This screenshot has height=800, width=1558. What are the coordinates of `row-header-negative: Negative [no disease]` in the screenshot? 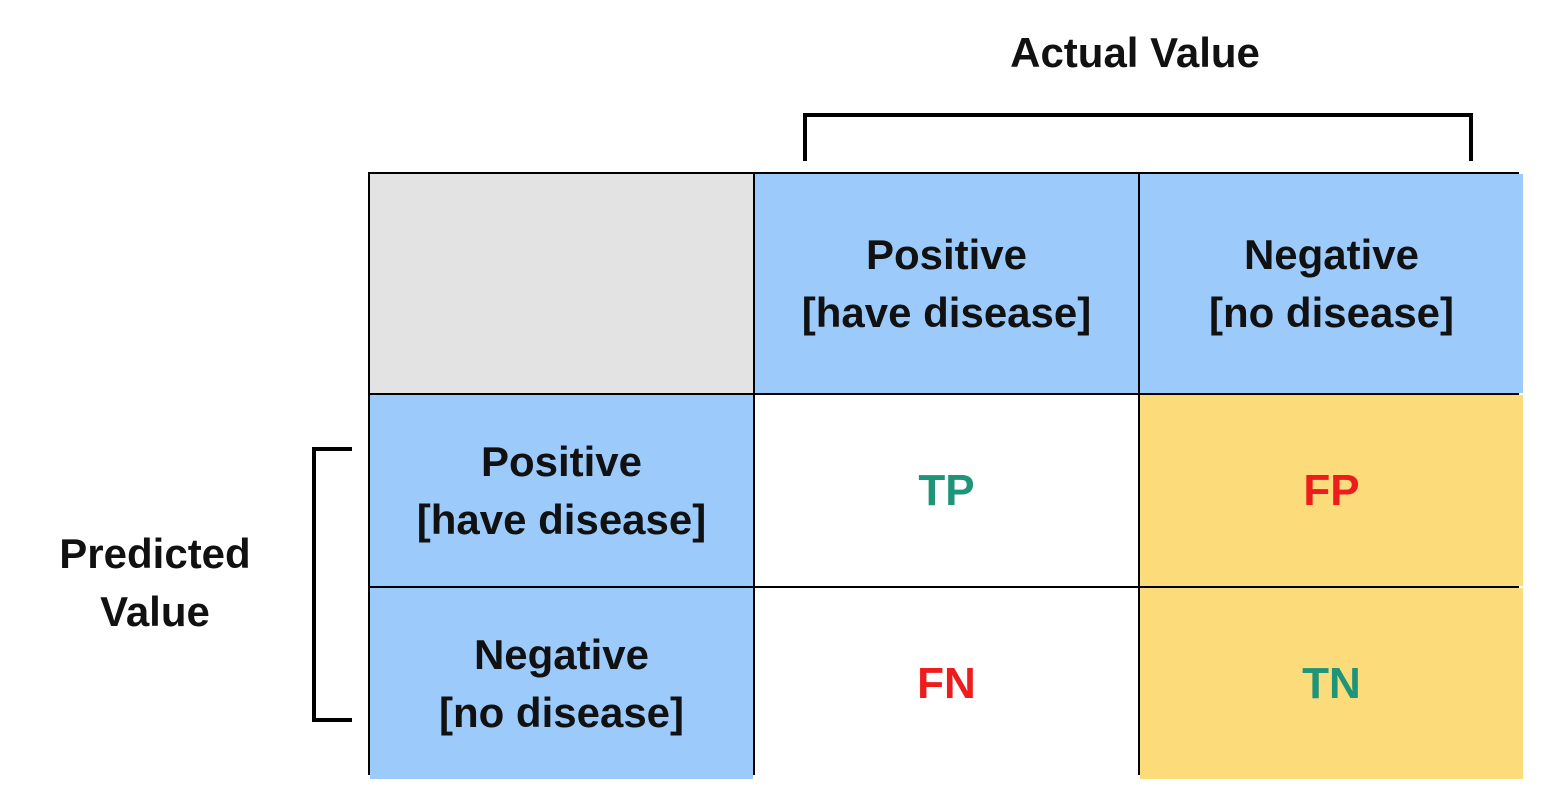 It's located at (561, 683).